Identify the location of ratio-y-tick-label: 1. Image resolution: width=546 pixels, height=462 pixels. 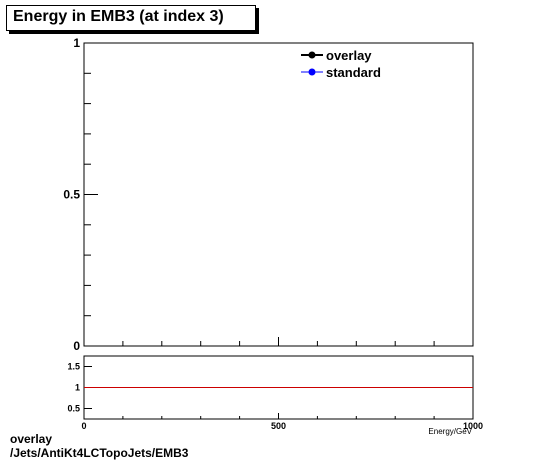
(77, 388).